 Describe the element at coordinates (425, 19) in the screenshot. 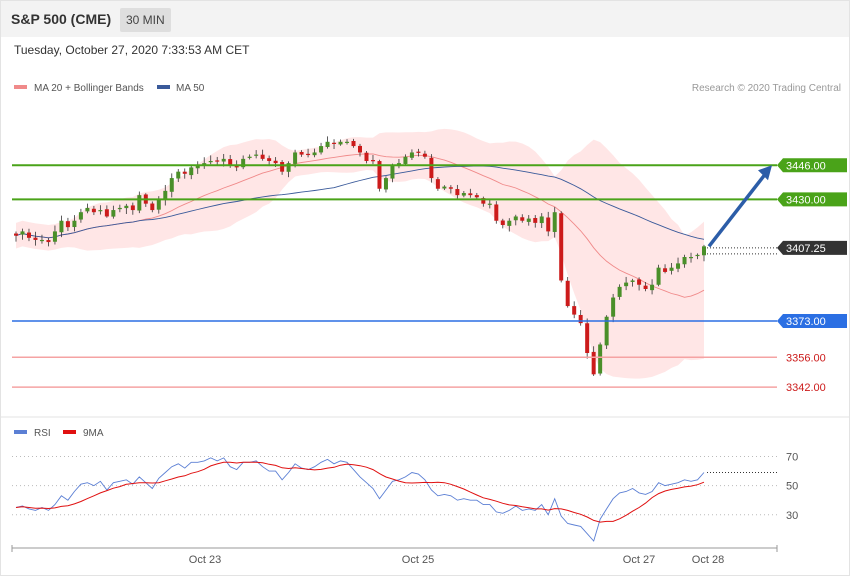

I see `chart-header: S&P 500 (CME) 30 MIN` at that location.